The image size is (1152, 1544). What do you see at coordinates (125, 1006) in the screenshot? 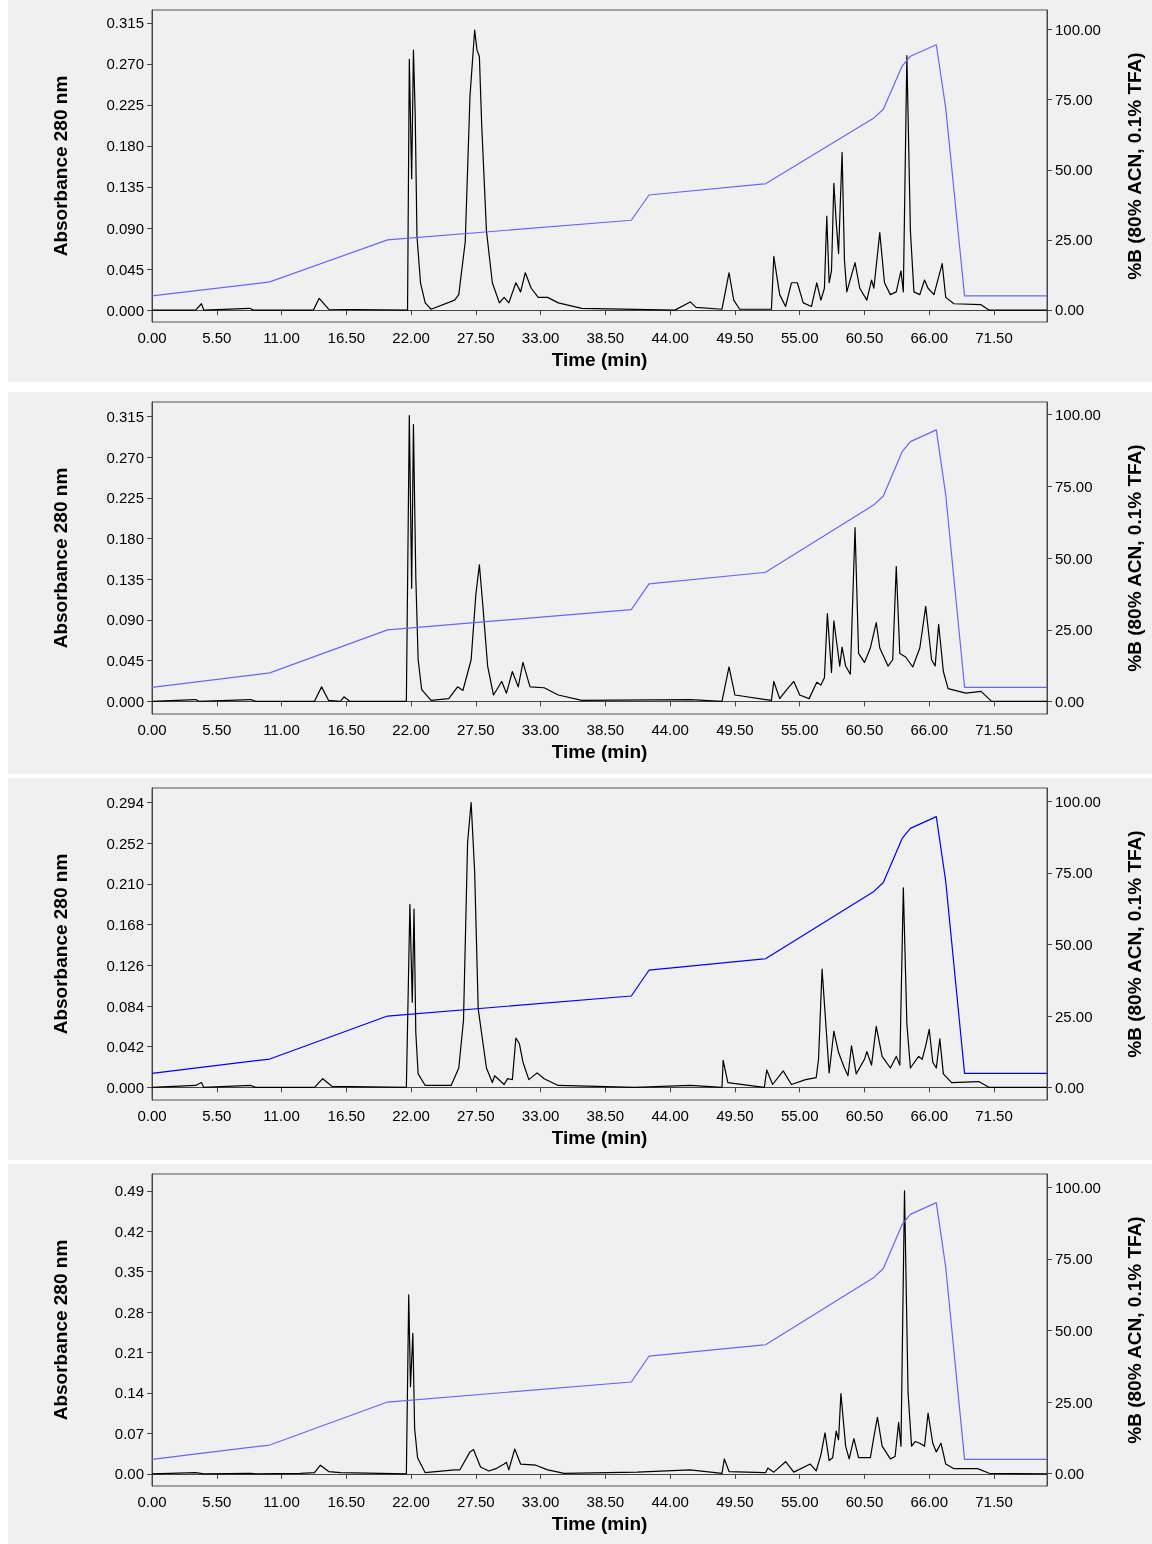
I see `y-tick-label: 0.084` at bounding box center [125, 1006].